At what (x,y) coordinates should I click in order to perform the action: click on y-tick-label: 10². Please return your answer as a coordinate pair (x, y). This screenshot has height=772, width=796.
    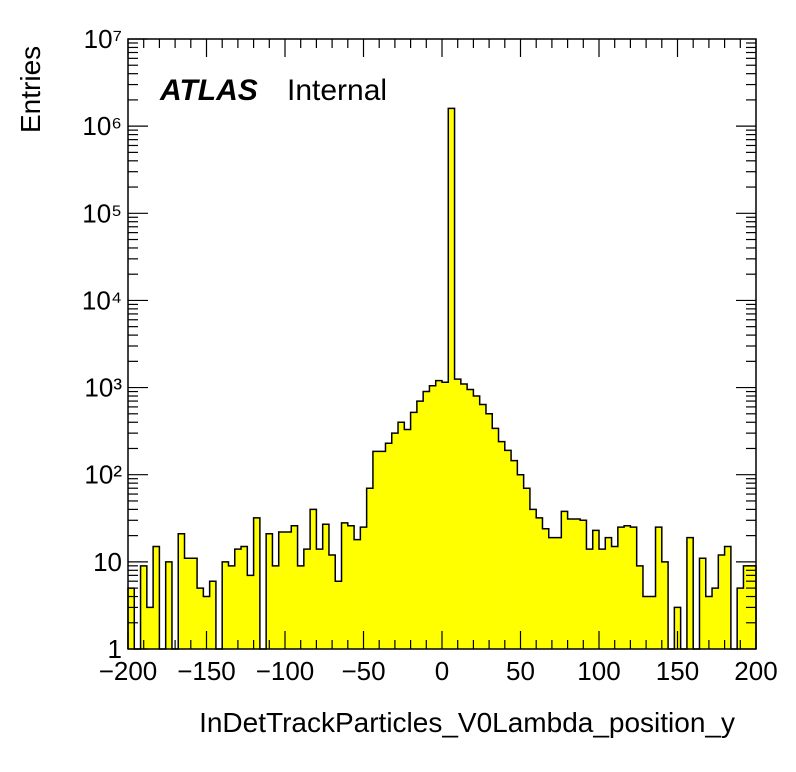
    Looking at the image, I should click on (103, 475).